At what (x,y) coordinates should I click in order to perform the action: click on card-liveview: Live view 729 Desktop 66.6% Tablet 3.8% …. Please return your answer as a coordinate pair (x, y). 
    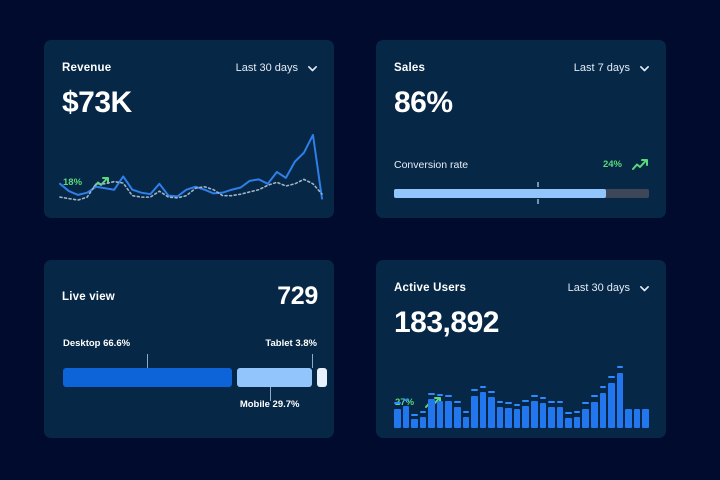
    Looking at the image, I should click on (189, 349).